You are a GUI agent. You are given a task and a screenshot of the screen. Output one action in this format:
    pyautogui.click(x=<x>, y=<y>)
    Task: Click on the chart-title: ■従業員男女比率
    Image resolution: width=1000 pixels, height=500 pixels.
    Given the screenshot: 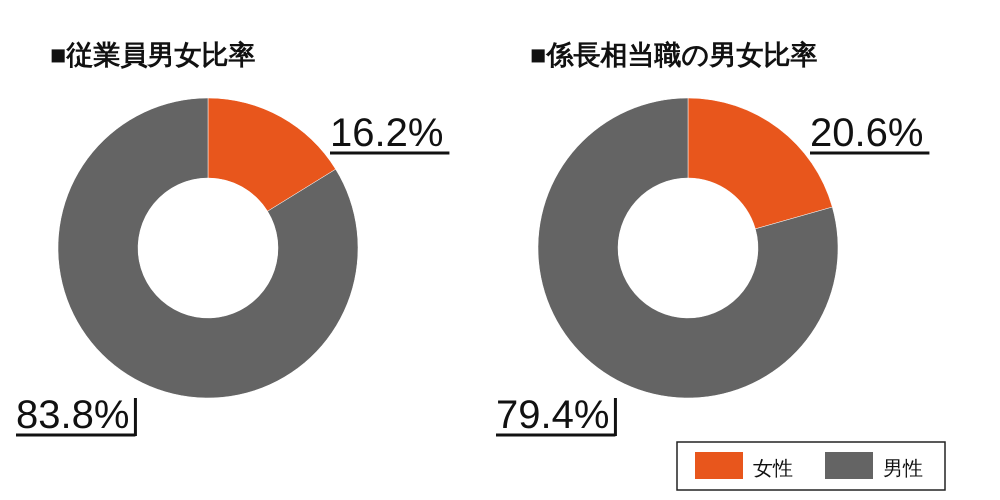 What is the action you would take?
    pyautogui.click(x=153, y=55)
    